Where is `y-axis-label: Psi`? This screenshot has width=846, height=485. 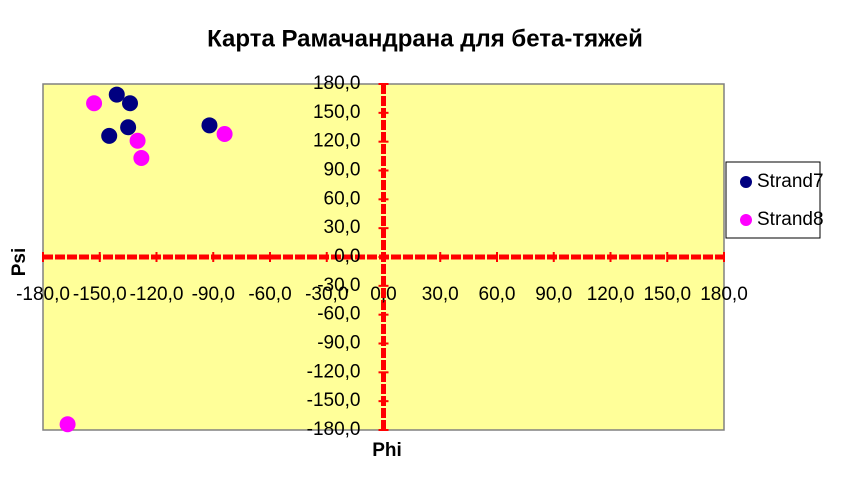 y-axis-label: Psi is located at coordinates (19, 262).